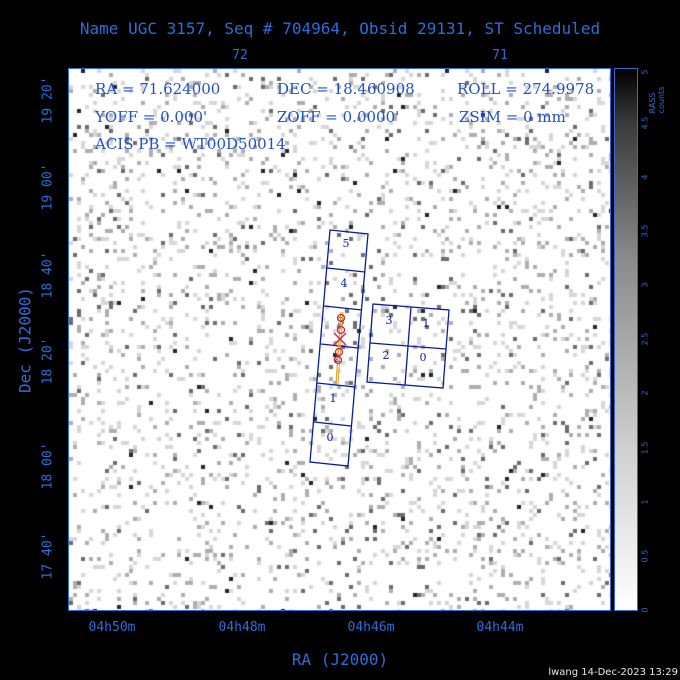  I want to click on acis-s-array-outline, so click(339, 348).